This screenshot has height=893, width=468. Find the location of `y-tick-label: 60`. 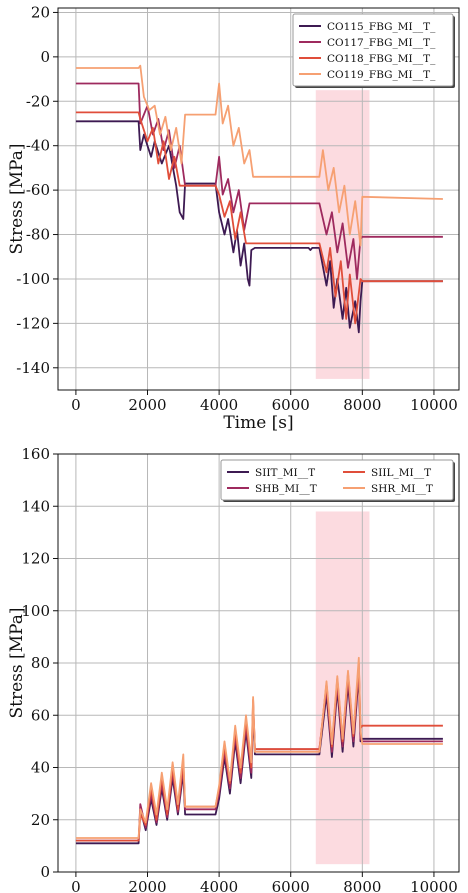

y-tick-label: 60 is located at coordinates (40, 715).